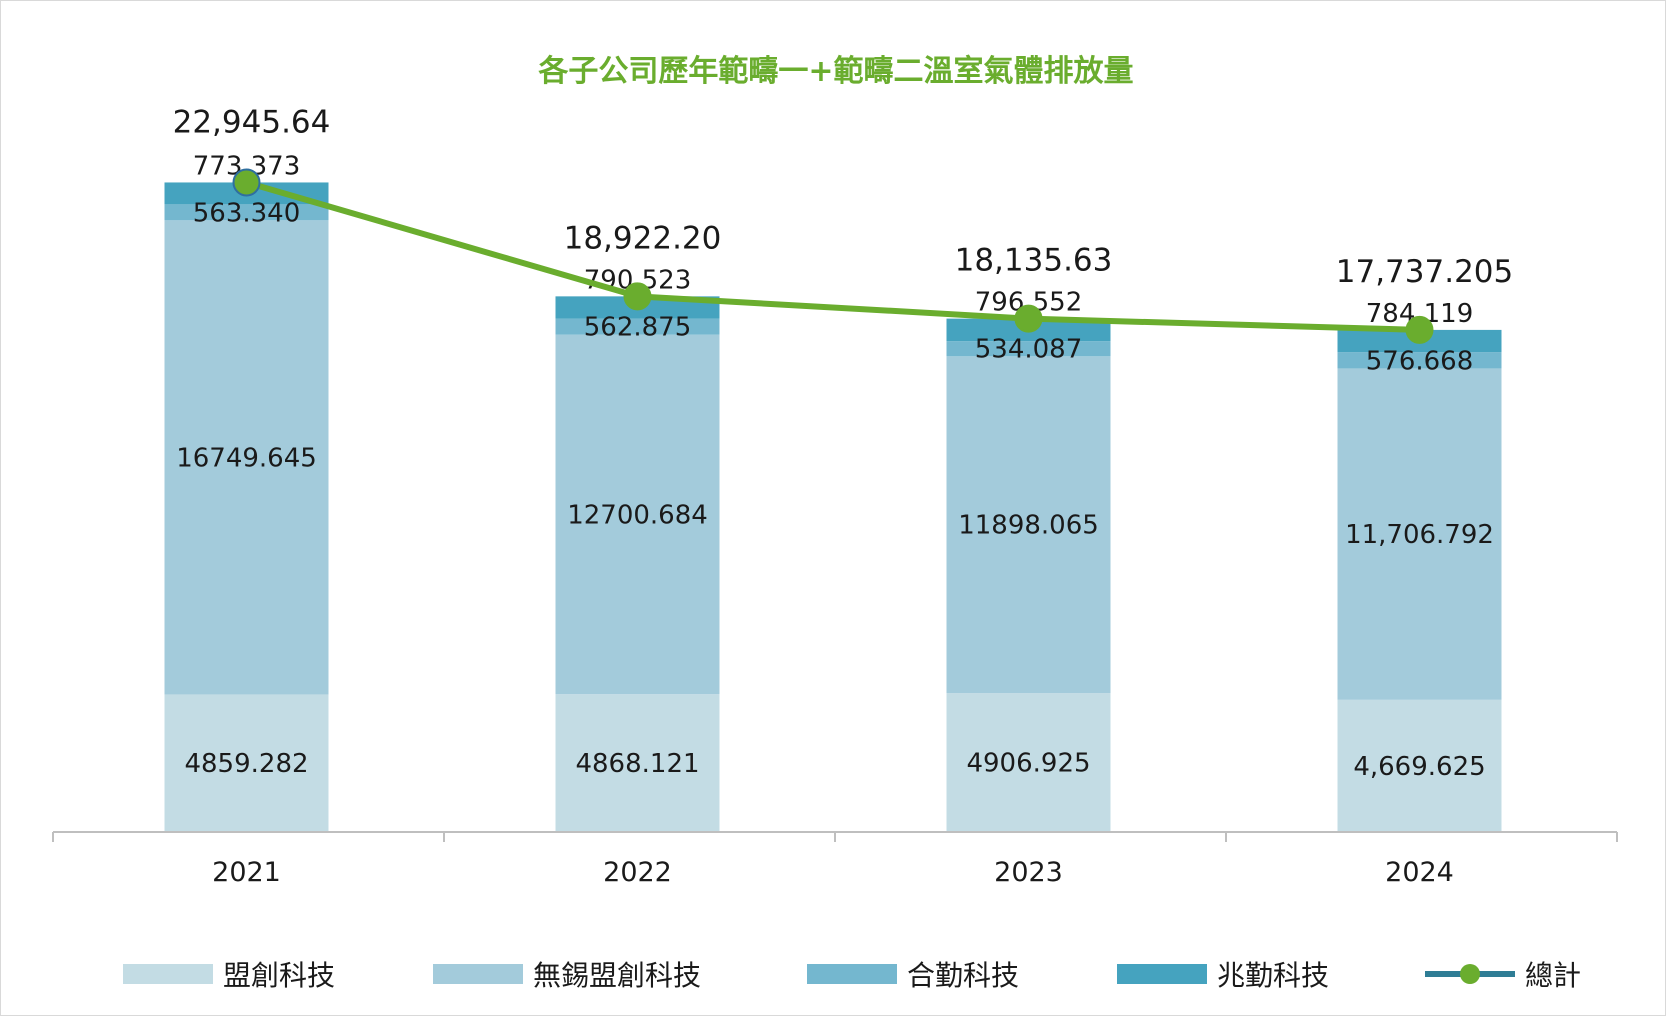  Describe the element at coordinates (252, 122) in the screenshot. I see `total-value-label: 22,945.64` at that location.